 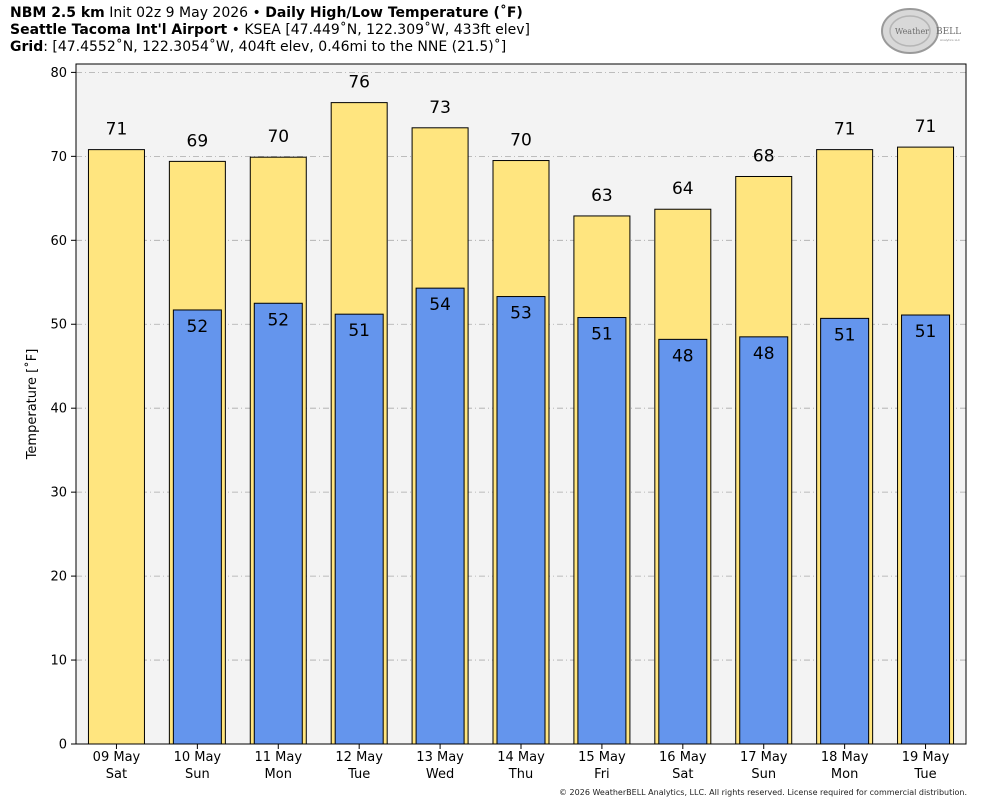 I want to click on logo-graphic: Weather BELL Analytics LLC, so click(x=921, y=31).